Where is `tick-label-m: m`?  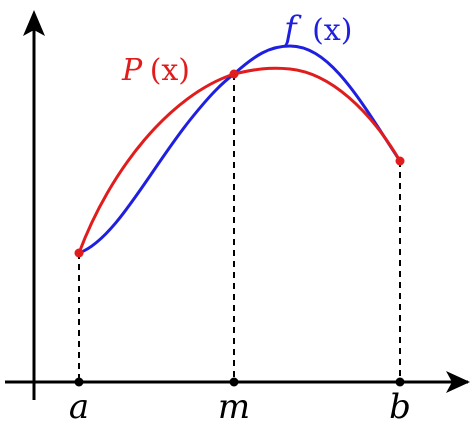
tick-label-m: m is located at coordinates (234, 407).